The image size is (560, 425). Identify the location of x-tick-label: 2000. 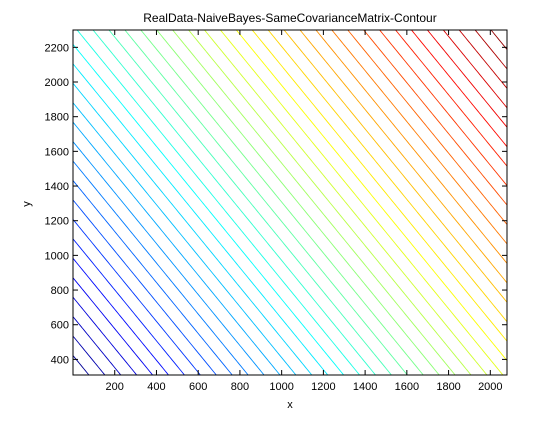
(490, 387).